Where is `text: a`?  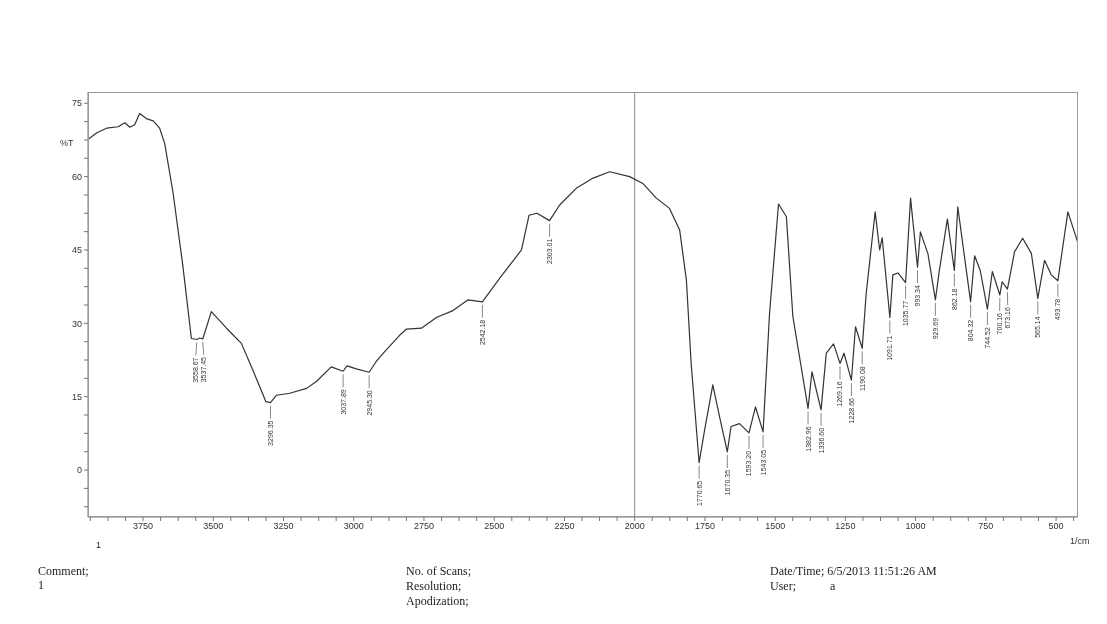 text: a is located at coordinates (833, 586).